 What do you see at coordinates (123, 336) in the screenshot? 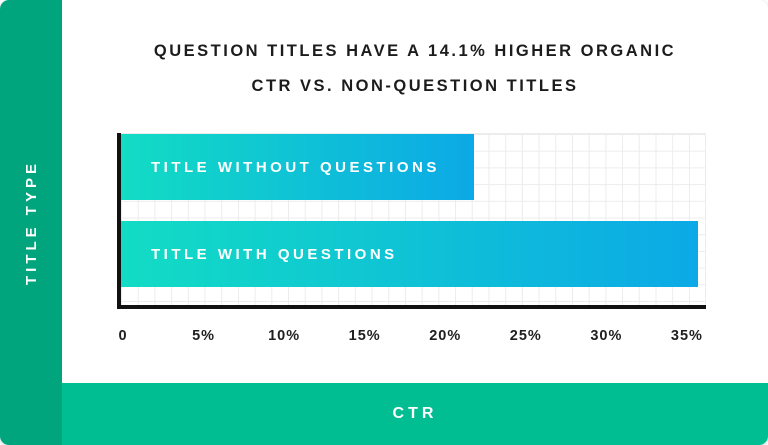
I see `x-tick: 0` at bounding box center [123, 336].